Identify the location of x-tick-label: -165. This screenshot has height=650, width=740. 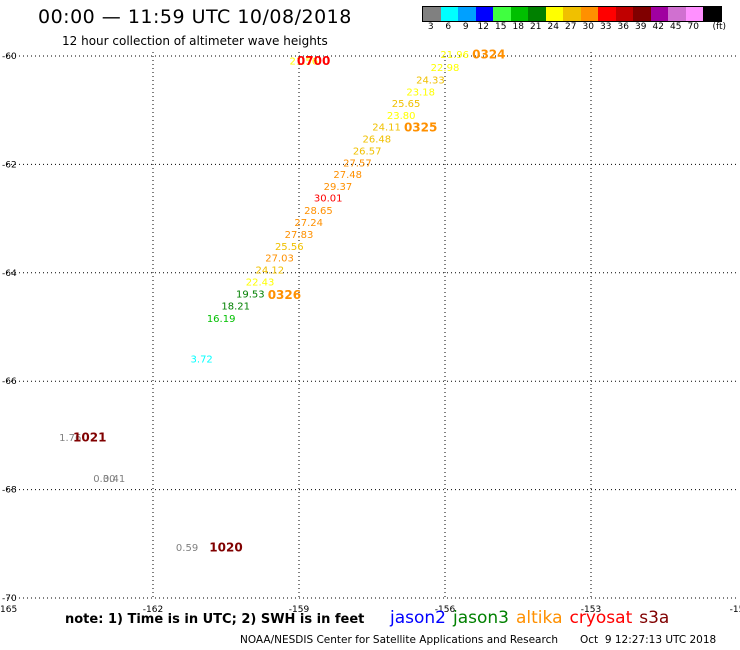
(8, 608).